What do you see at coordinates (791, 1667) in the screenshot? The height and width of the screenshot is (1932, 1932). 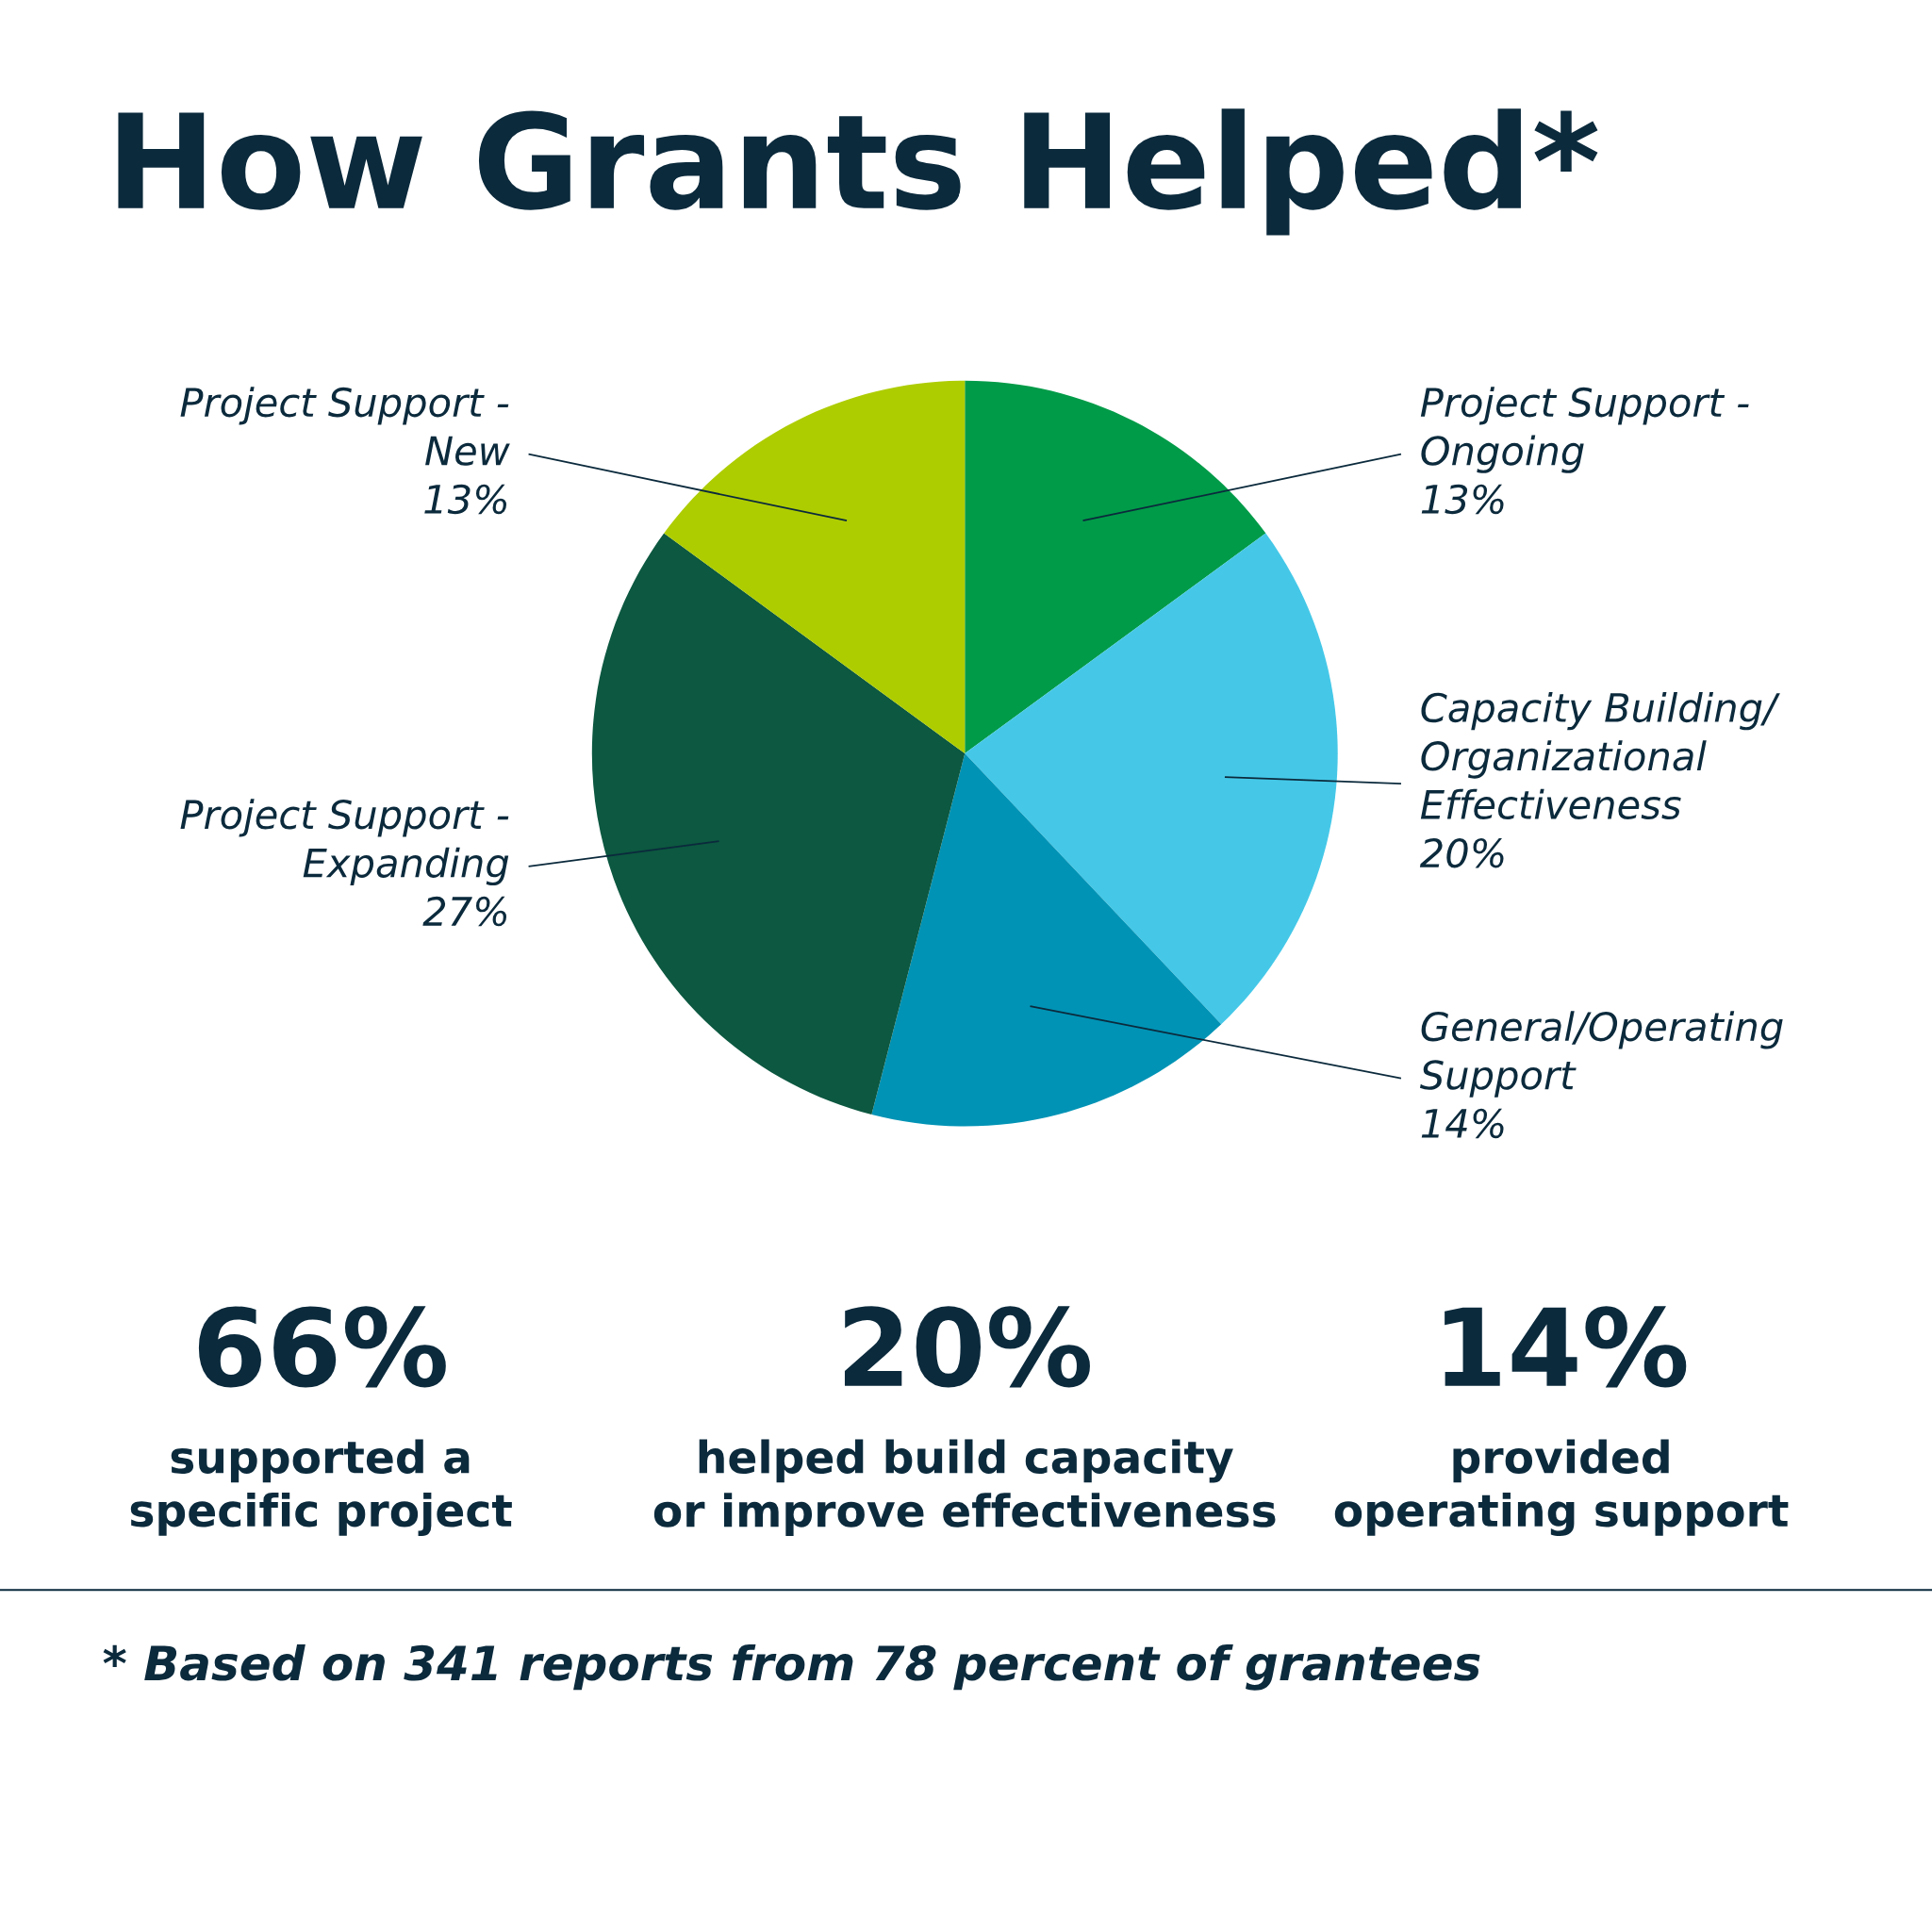 I see `text: * Based on 341 reports from 78 percent of grantees` at bounding box center [791, 1667].